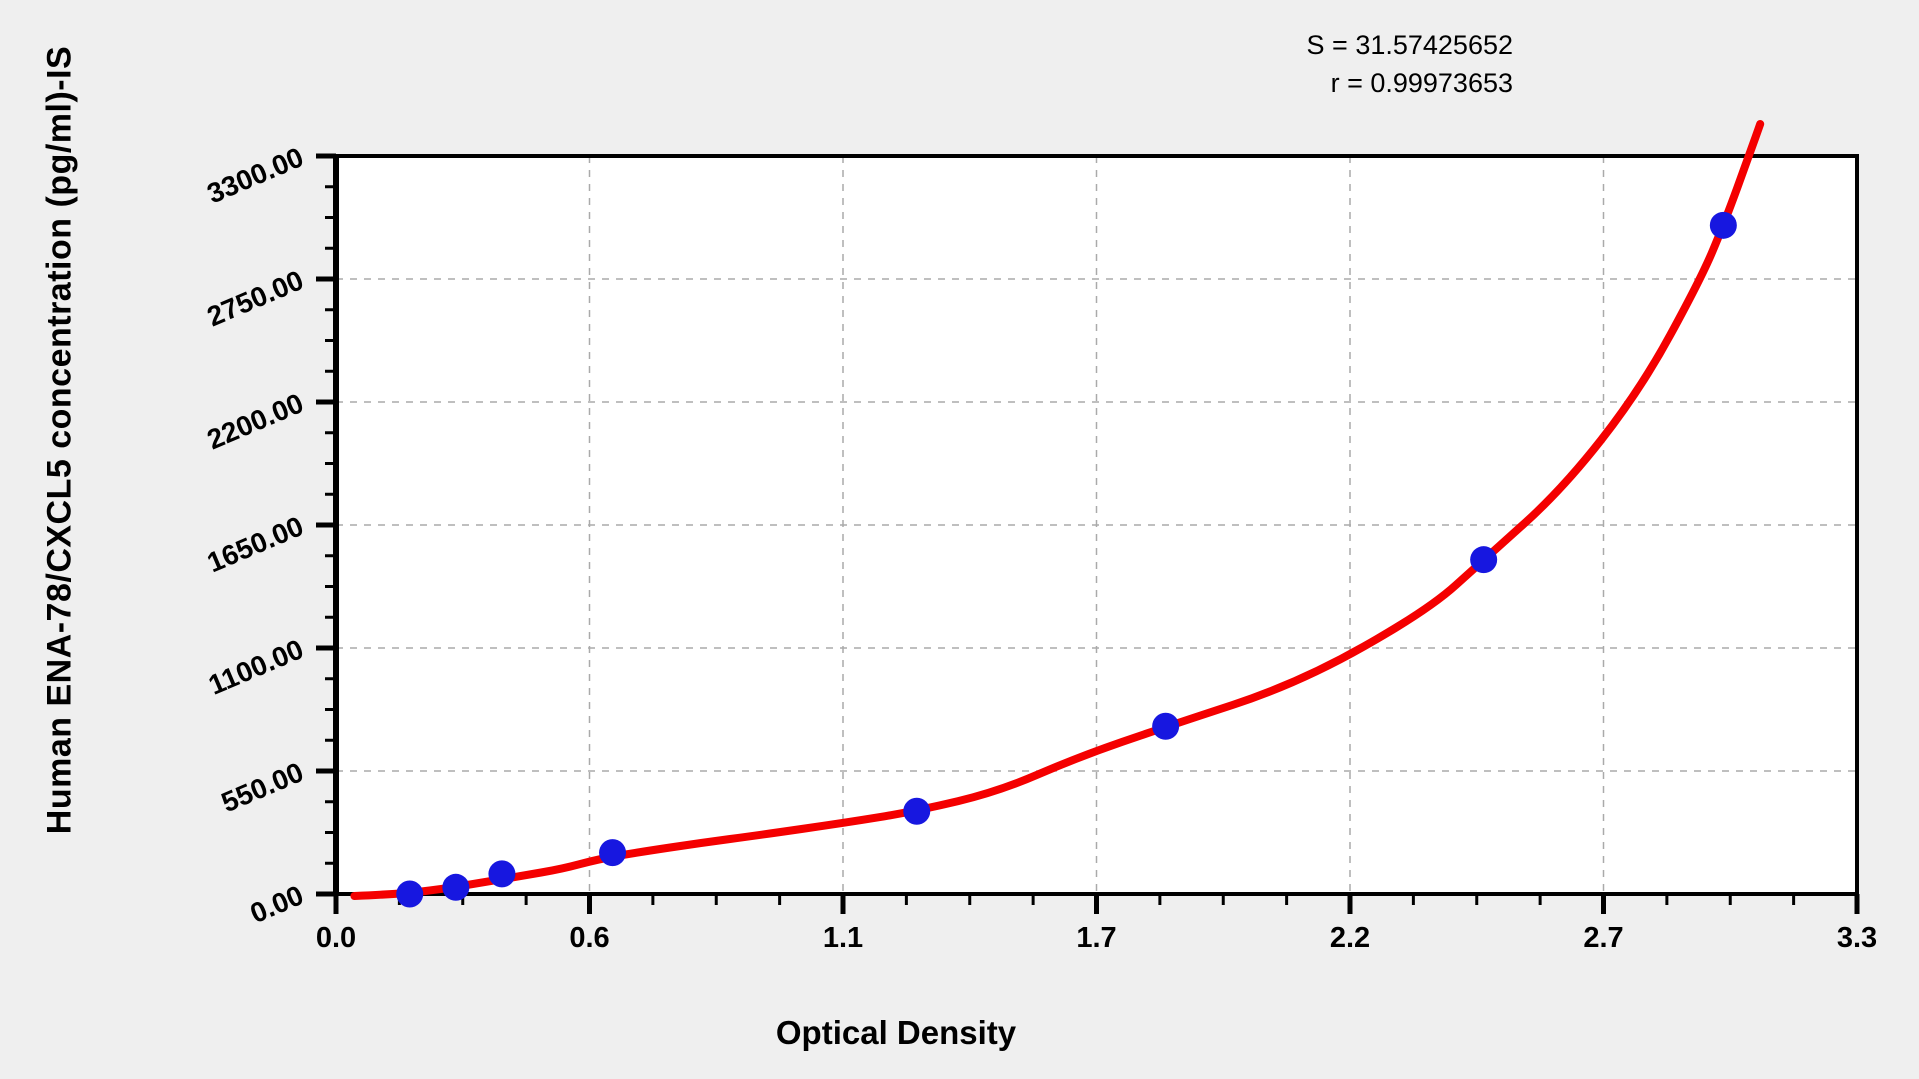 This screenshot has height=1079, width=1919. What do you see at coordinates (843, 938) in the screenshot?
I see `x-tick-label: 1.1` at bounding box center [843, 938].